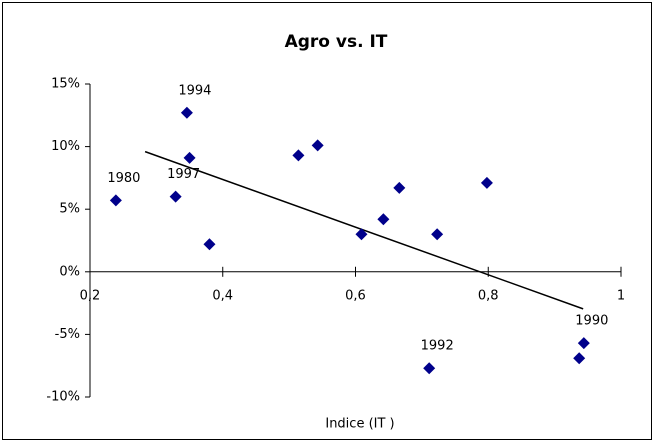  What do you see at coordinates (67, 334) in the screenshot?
I see `y-tick-label: -5%` at bounding box center [67, 334].